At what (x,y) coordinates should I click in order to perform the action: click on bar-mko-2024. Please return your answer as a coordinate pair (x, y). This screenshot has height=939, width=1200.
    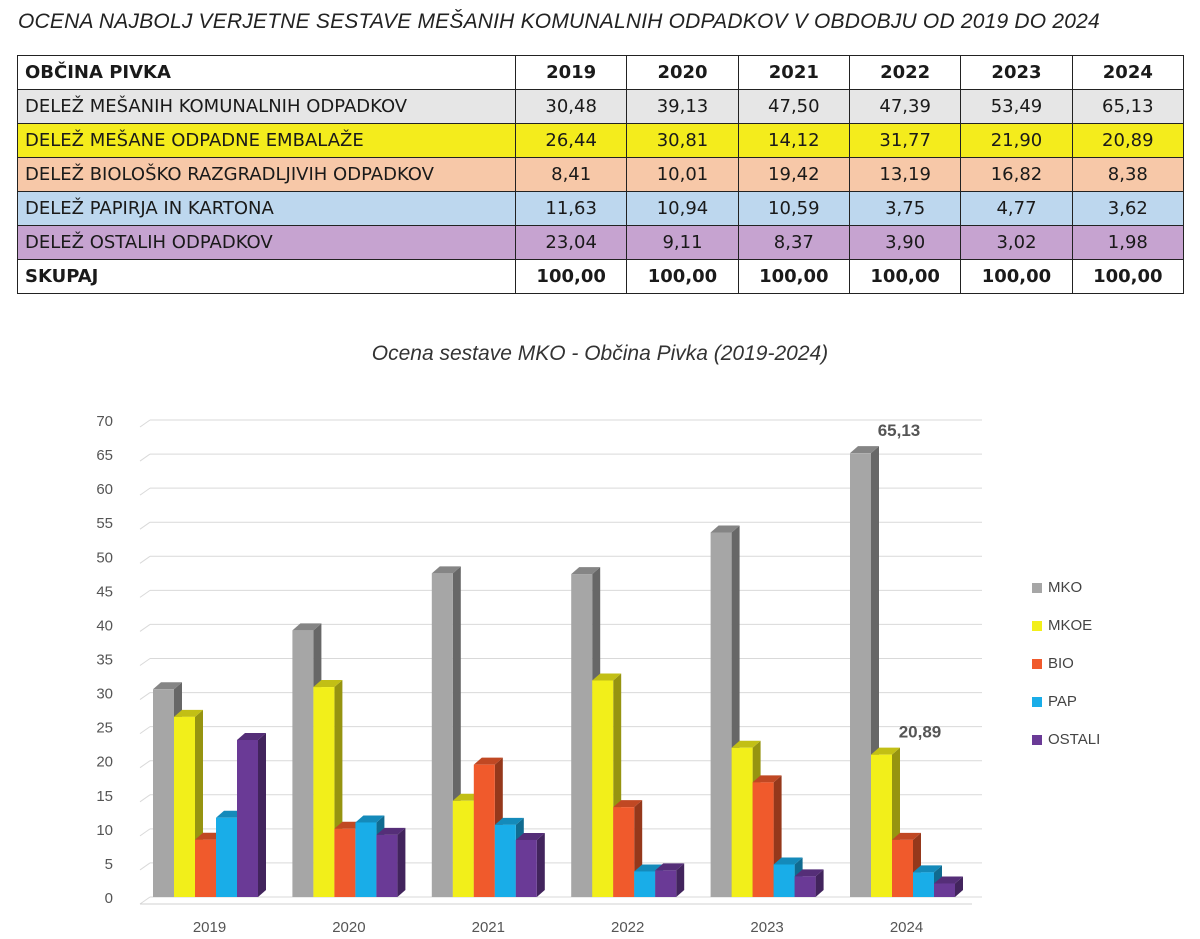
    Looking at the image, I should click on (860, 675).